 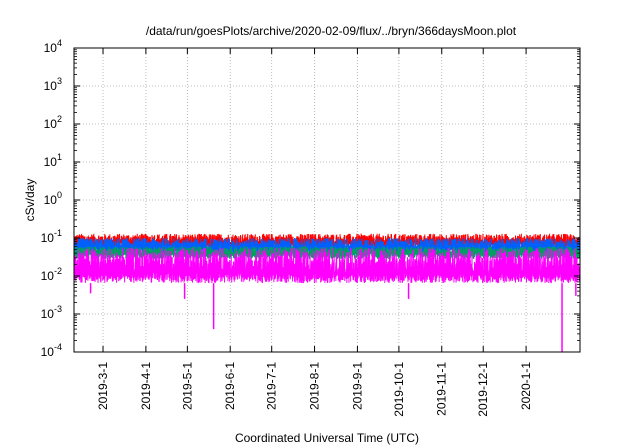 I want to click on x-axis-label: Coordinated Universal Time (UTC), so click(x=327, y=438).